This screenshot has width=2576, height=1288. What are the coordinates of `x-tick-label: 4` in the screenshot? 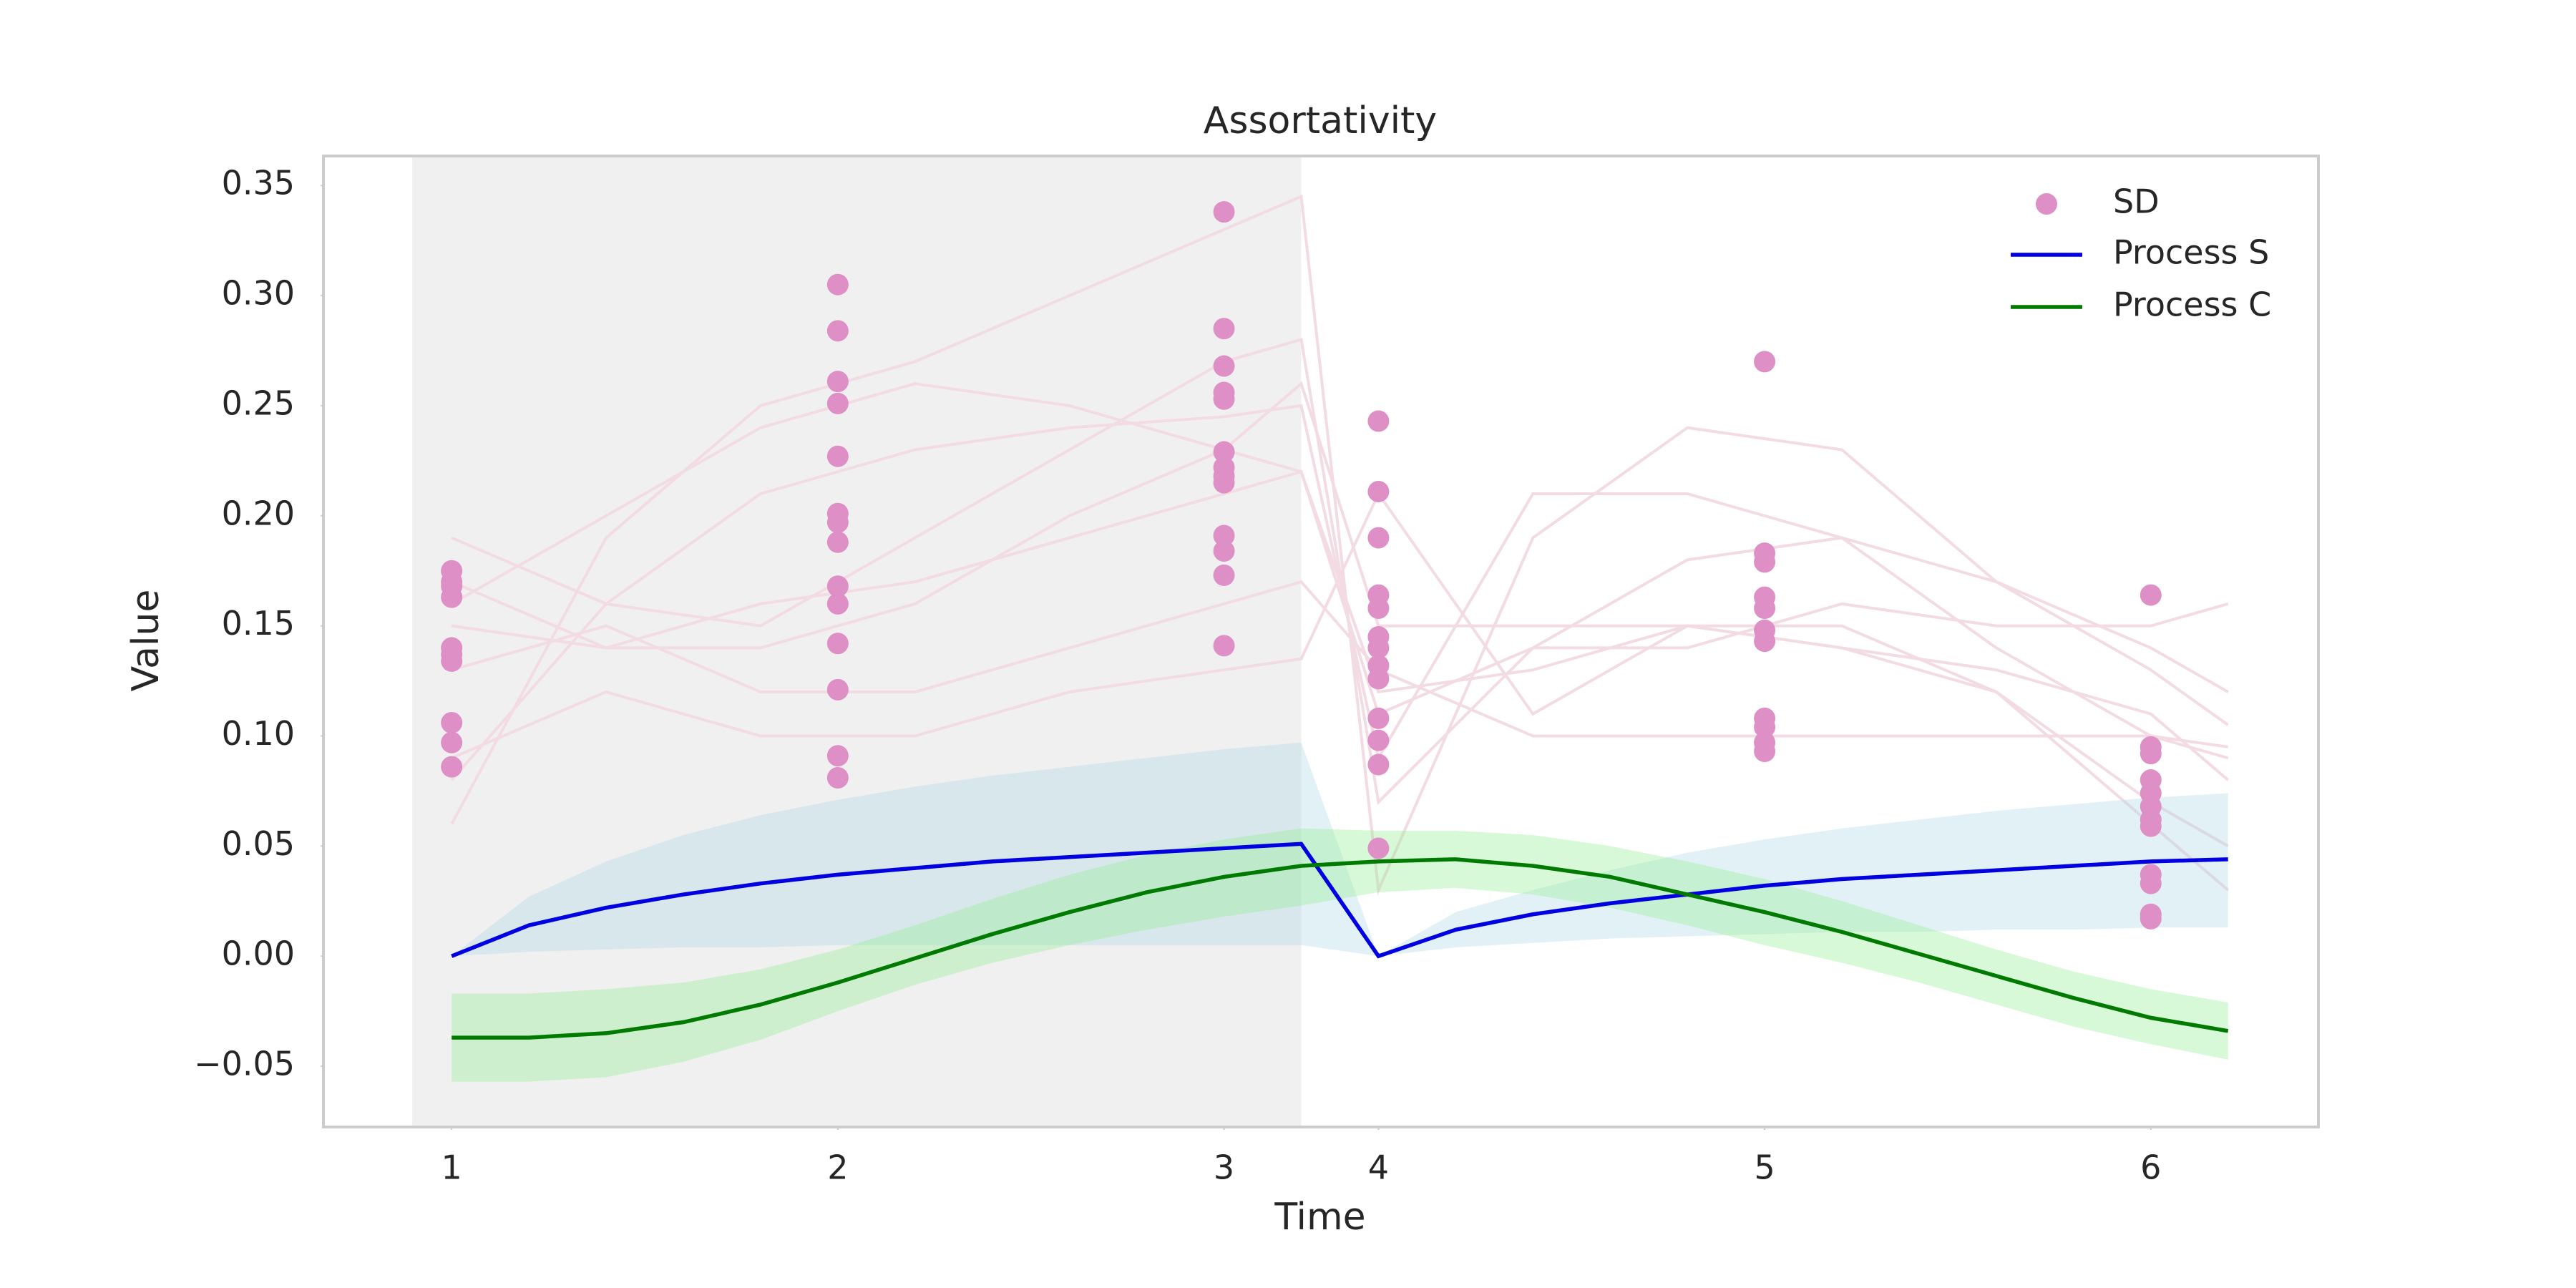 It's located at (1378, 1167).